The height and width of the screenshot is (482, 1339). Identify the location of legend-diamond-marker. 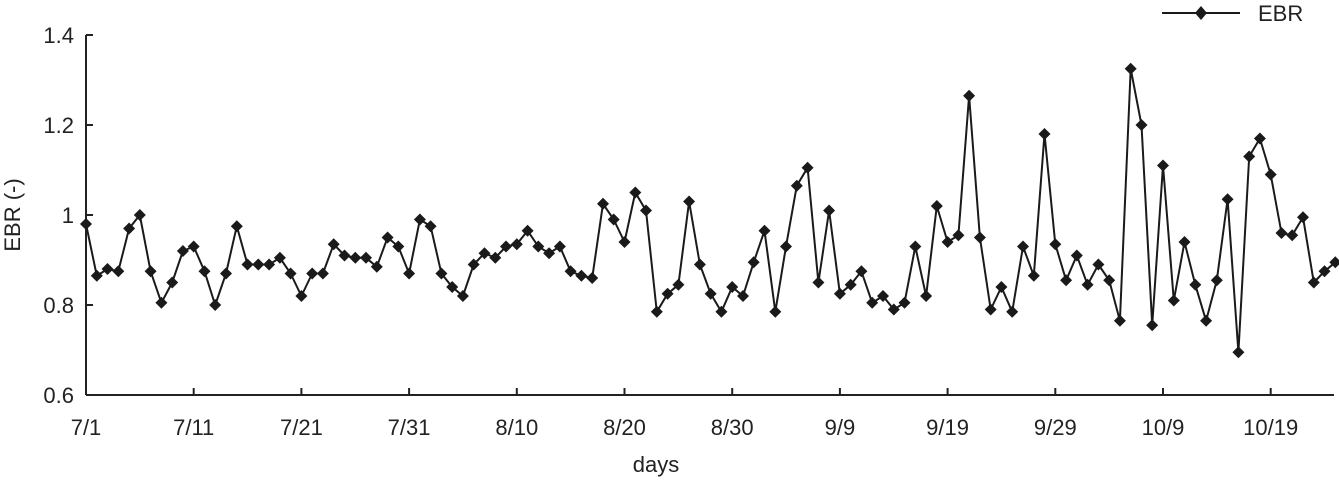
(1201, 13).